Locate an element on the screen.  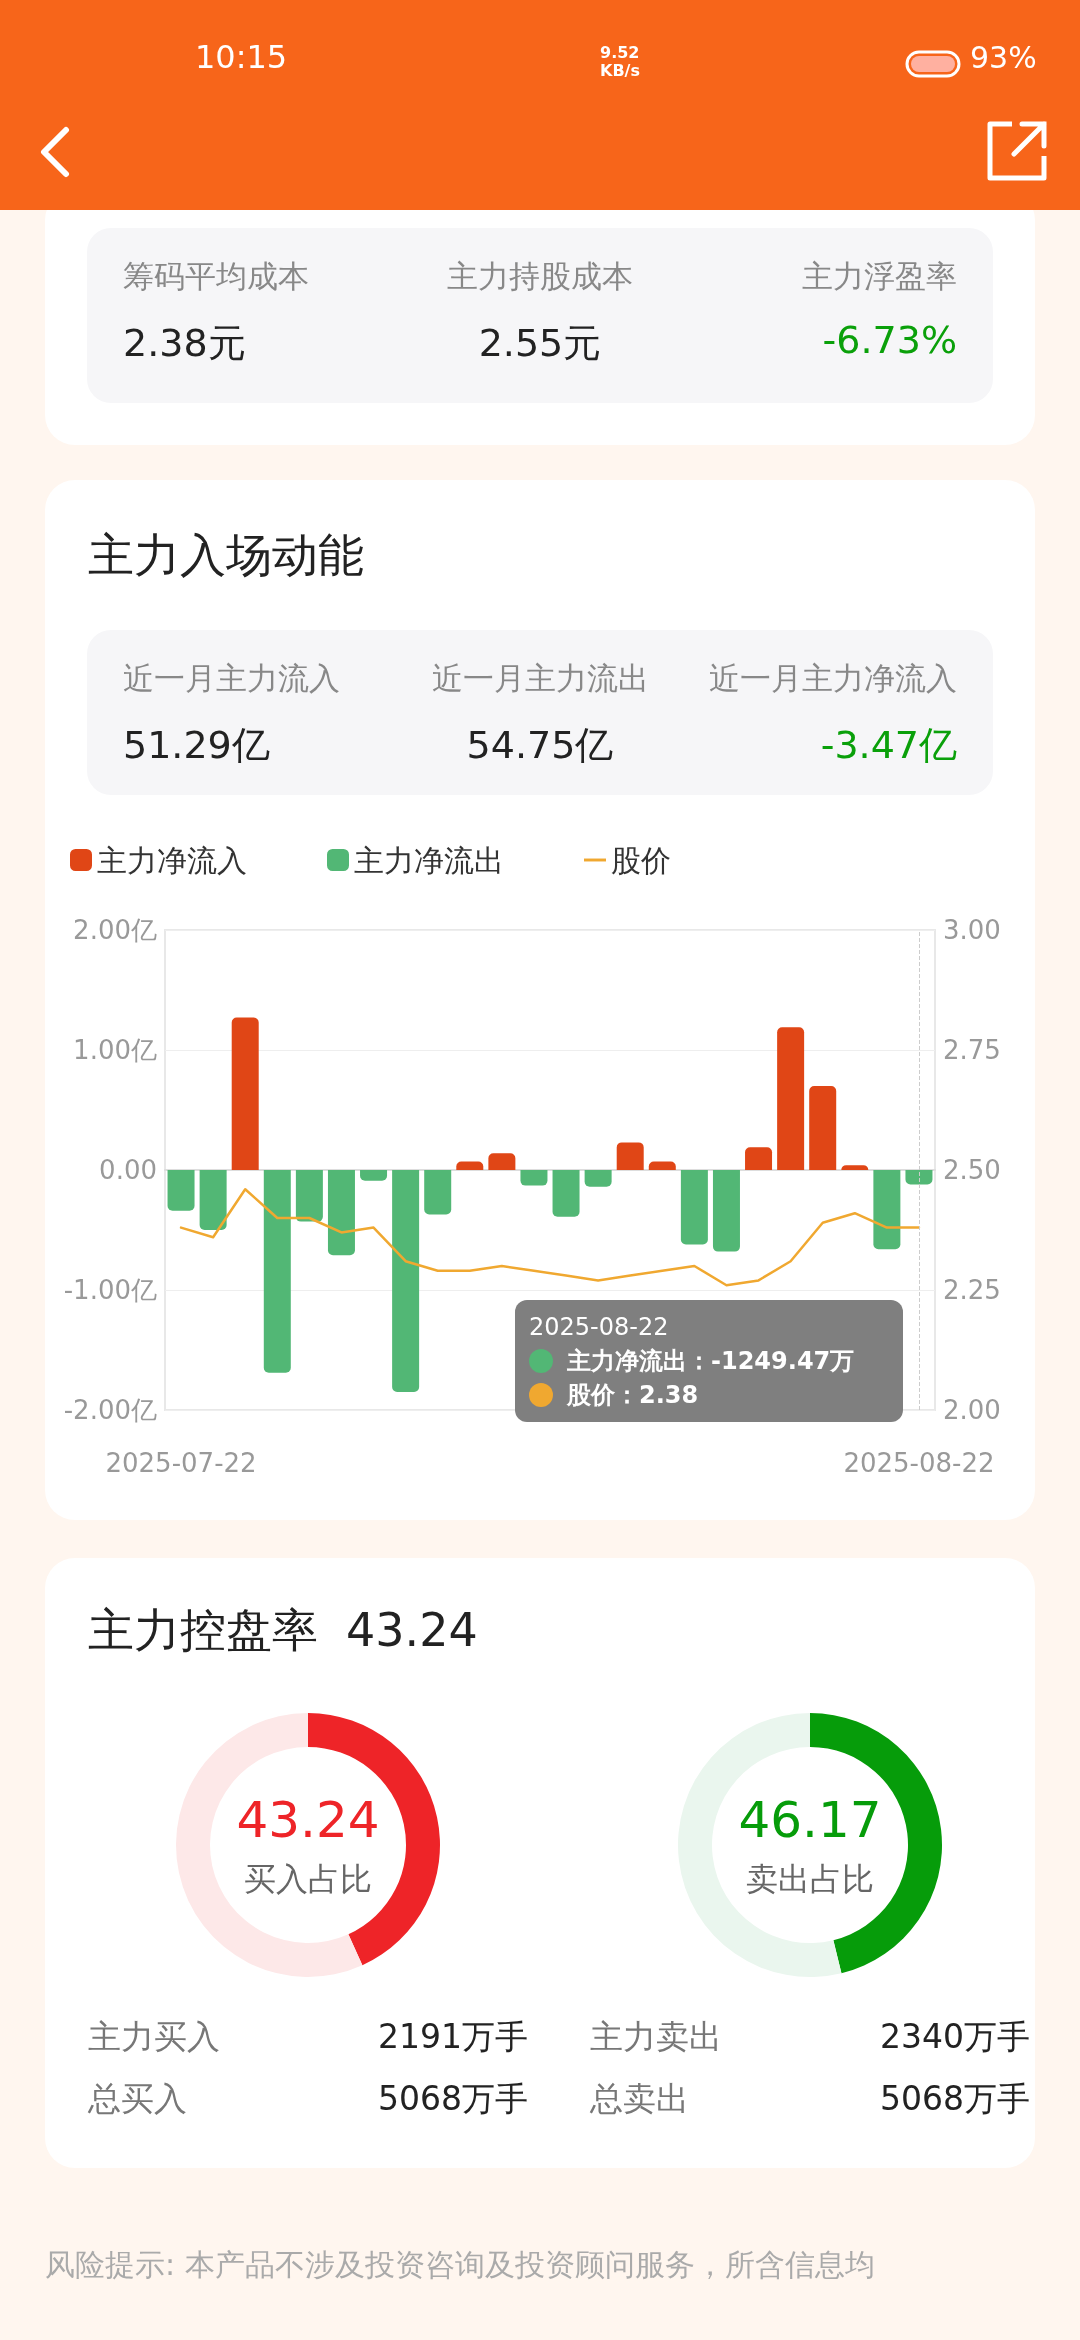
text: -6.73% is located at coordinates (889, 340).